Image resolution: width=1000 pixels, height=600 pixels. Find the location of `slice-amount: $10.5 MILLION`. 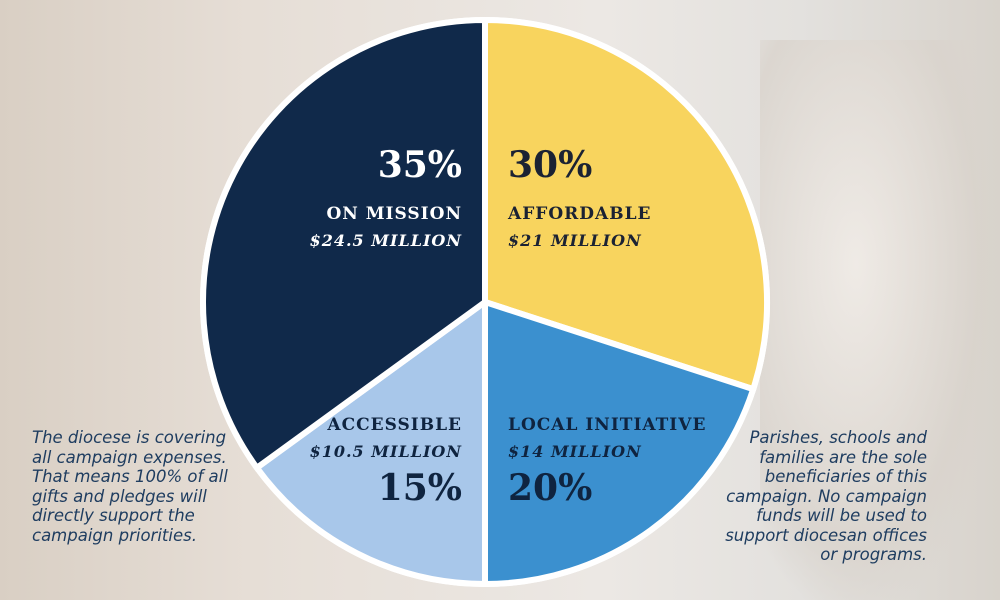

slice-amount: $10.5 MILLION is located at coordinates (386, 451).